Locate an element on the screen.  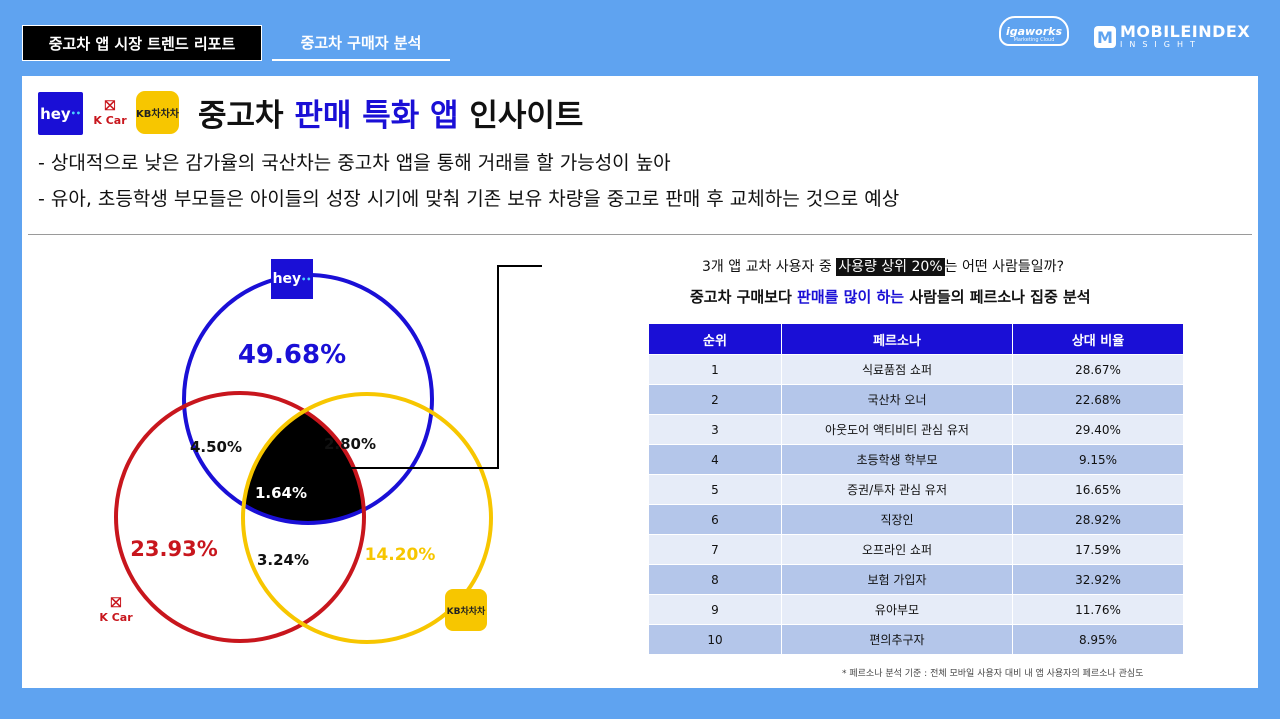
venn-hey-logo: hey •• is located at coordinates (292, 279).